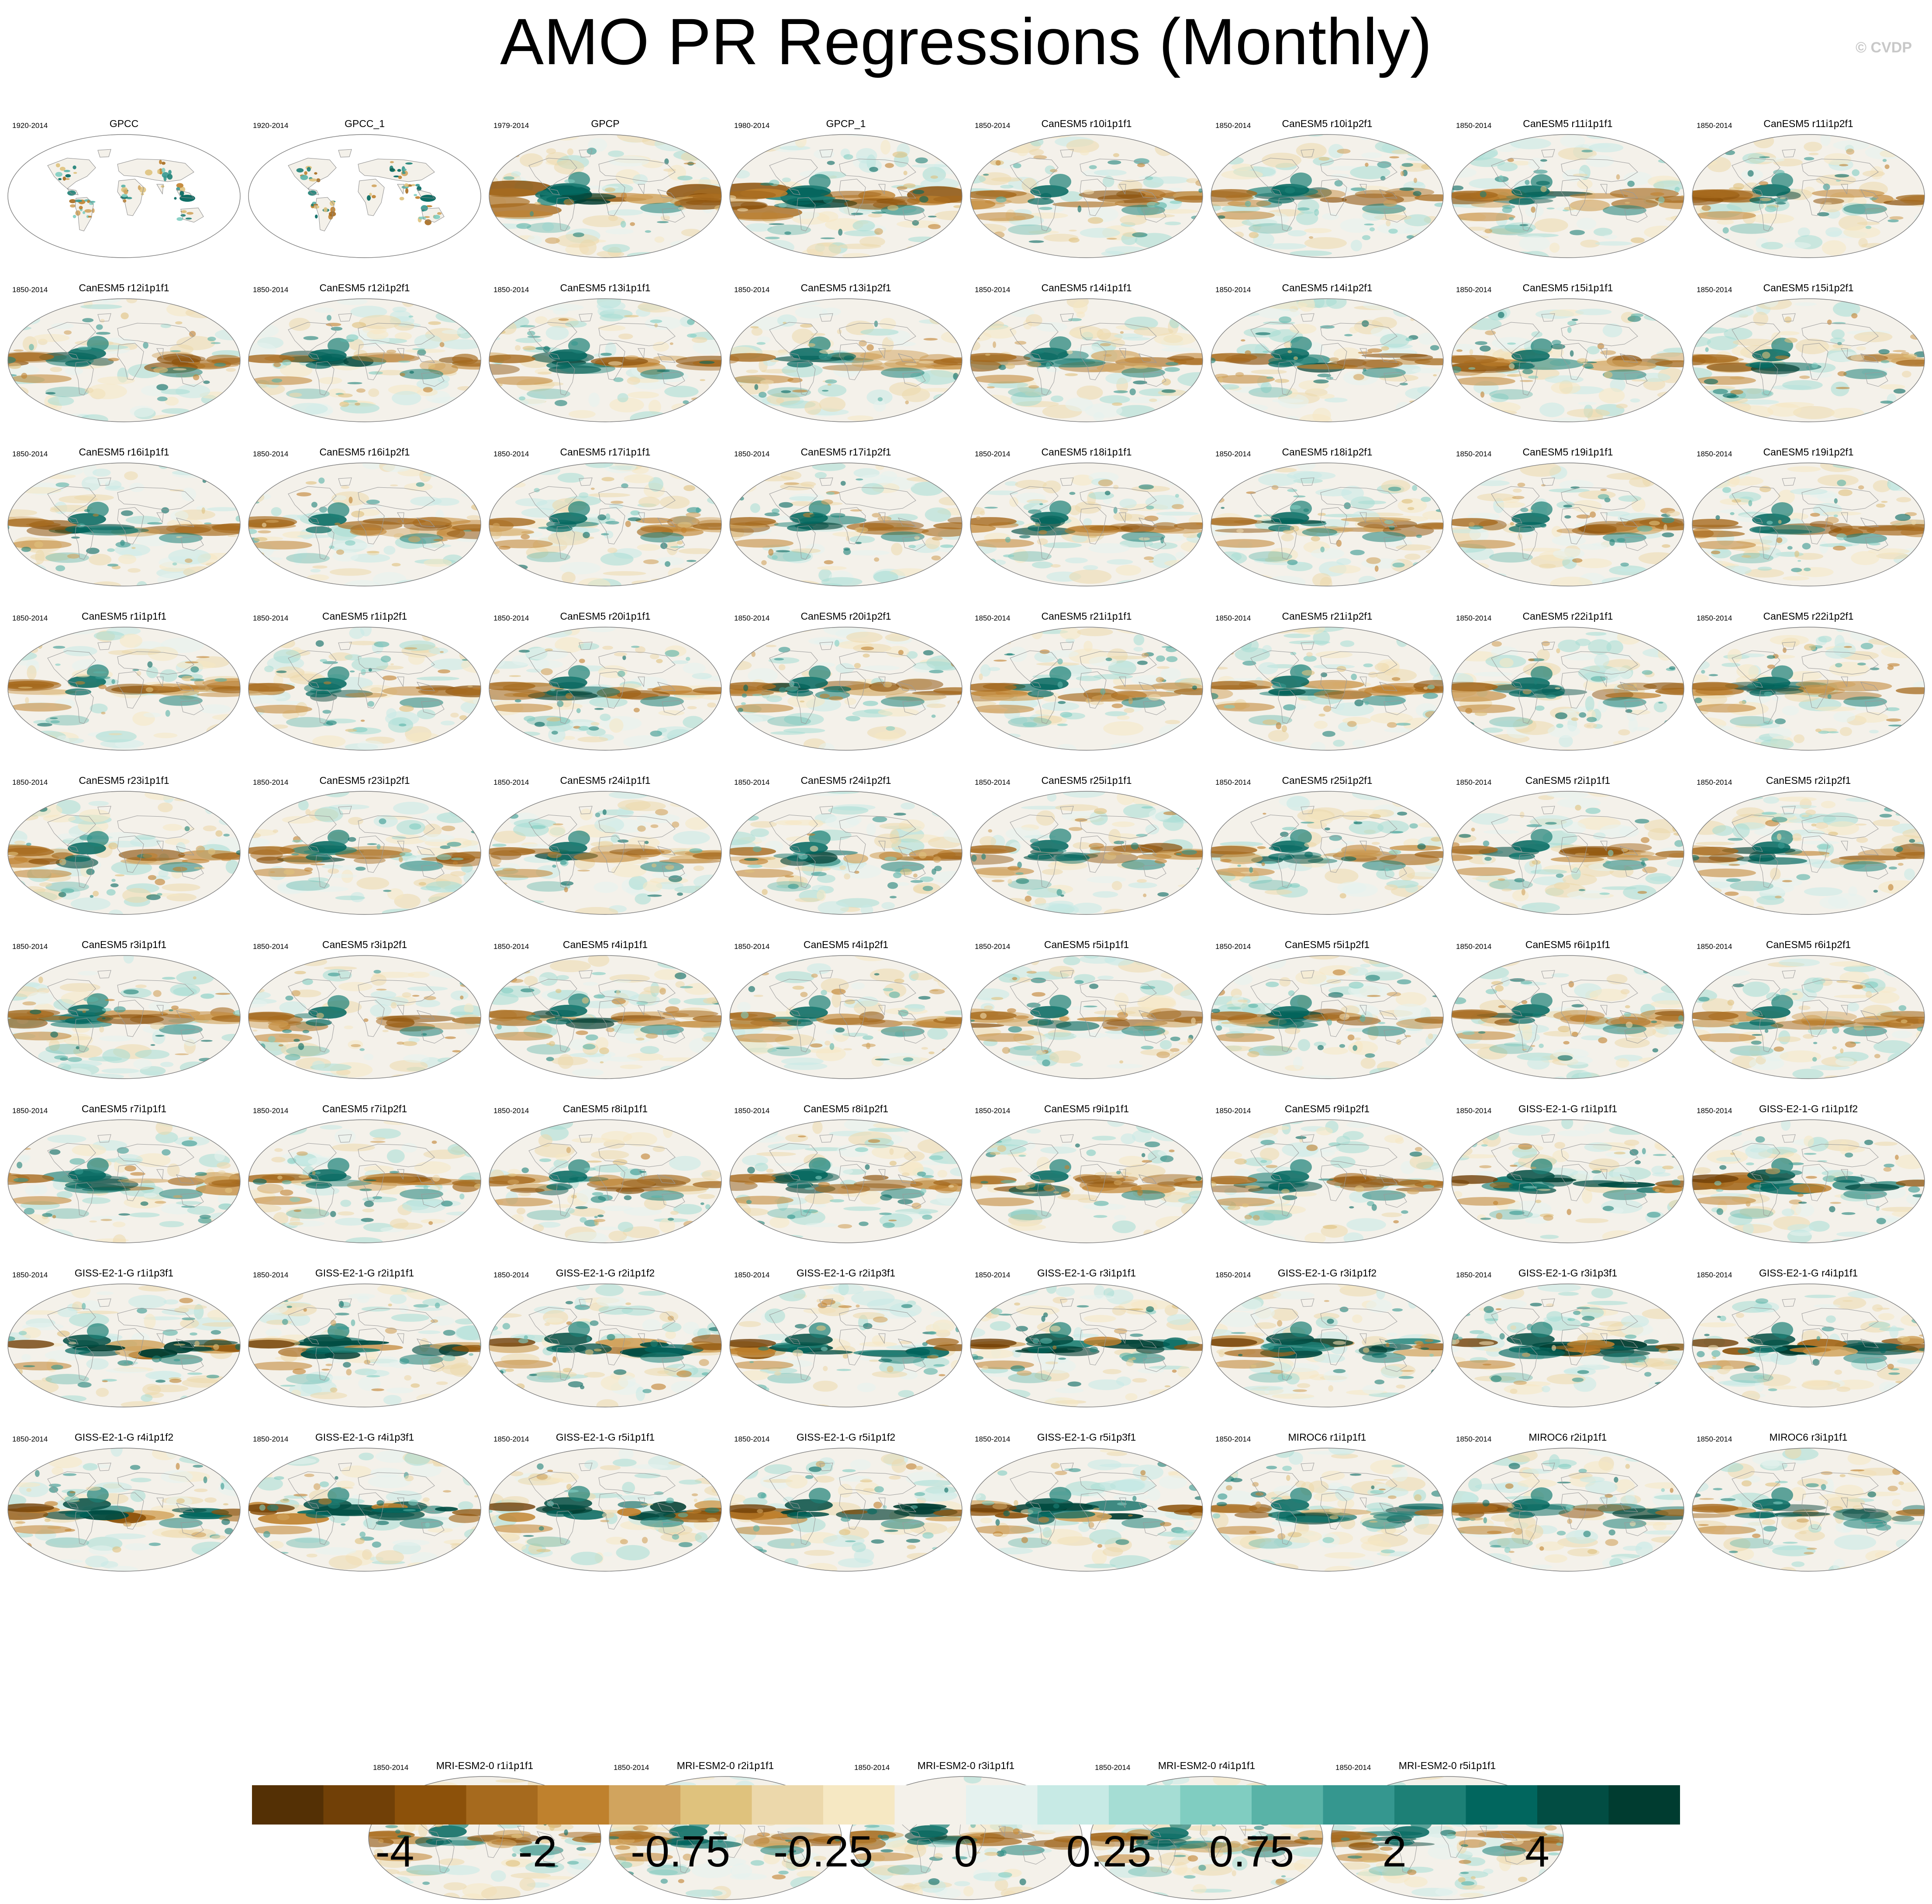 The image size is (1932, 1904). Describe the element at coordinates (124, 124) in the screenshot. I see `panel-title: GPCC` at that location.